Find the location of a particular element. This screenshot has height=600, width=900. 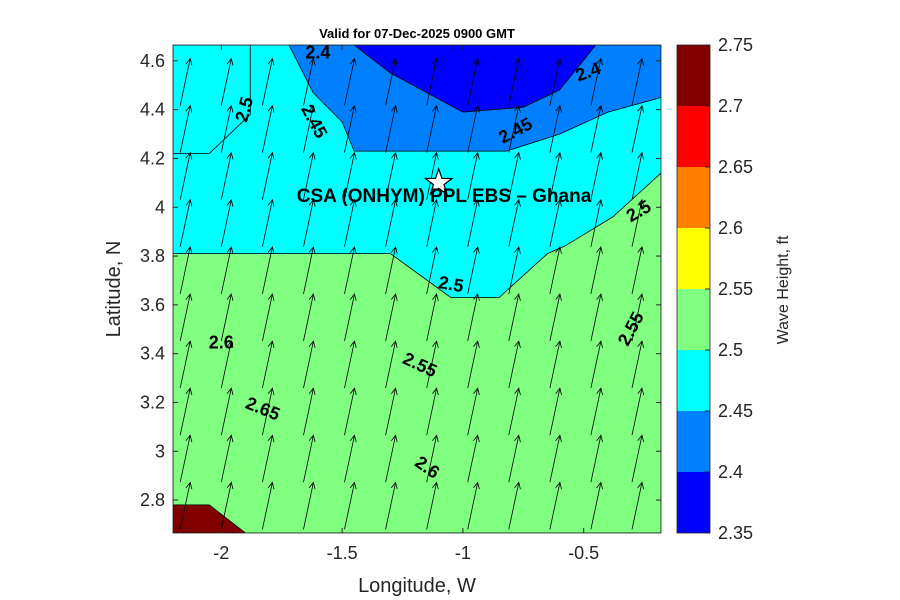

y-tick-label: 3.6 is located at coordinates (152, 305).